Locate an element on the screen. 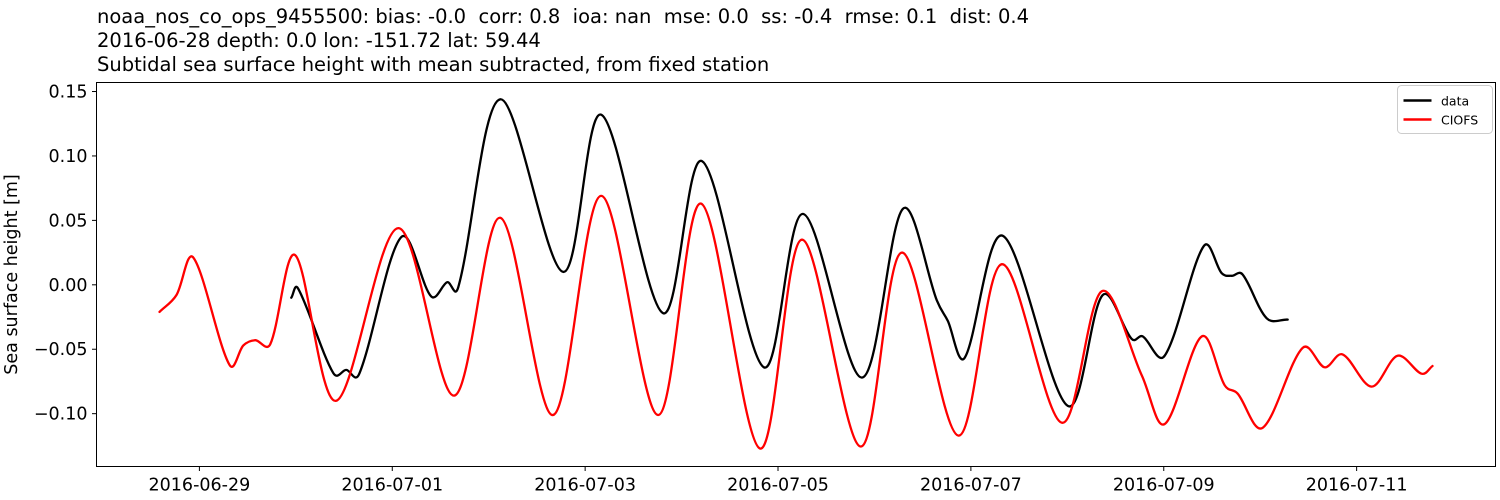 The height and width of the screenshot is (500, 1500). y-tick-label: −0.05 is located at coordinates (61, 350).